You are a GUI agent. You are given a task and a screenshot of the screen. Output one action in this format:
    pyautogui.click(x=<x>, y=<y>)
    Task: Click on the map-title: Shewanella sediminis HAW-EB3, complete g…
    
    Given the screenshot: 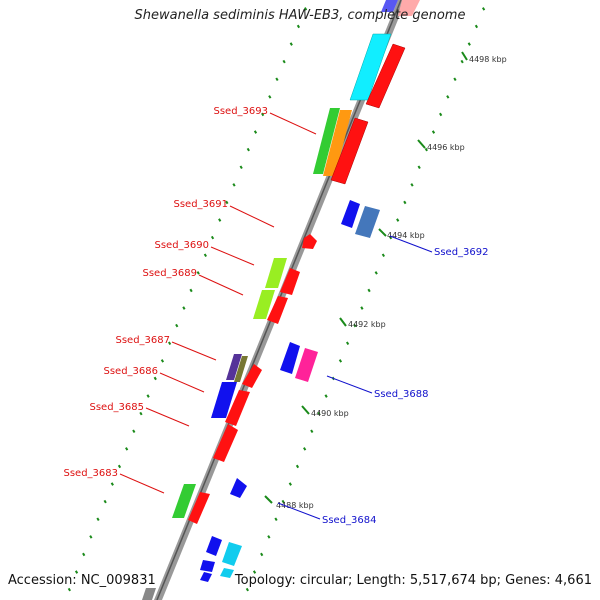 What is the action you would take?
    pyautogui.click(x=300, y=15)
    